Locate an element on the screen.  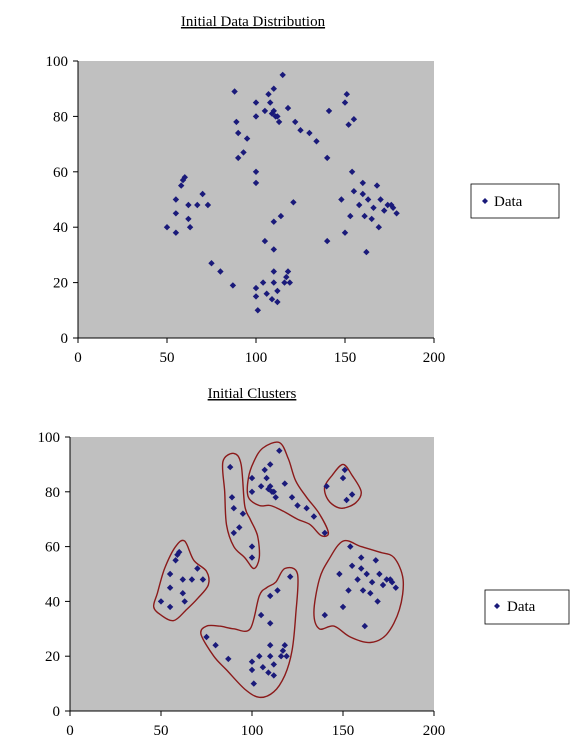
y-tick-label: 100 is located at coordinates (57, 62).